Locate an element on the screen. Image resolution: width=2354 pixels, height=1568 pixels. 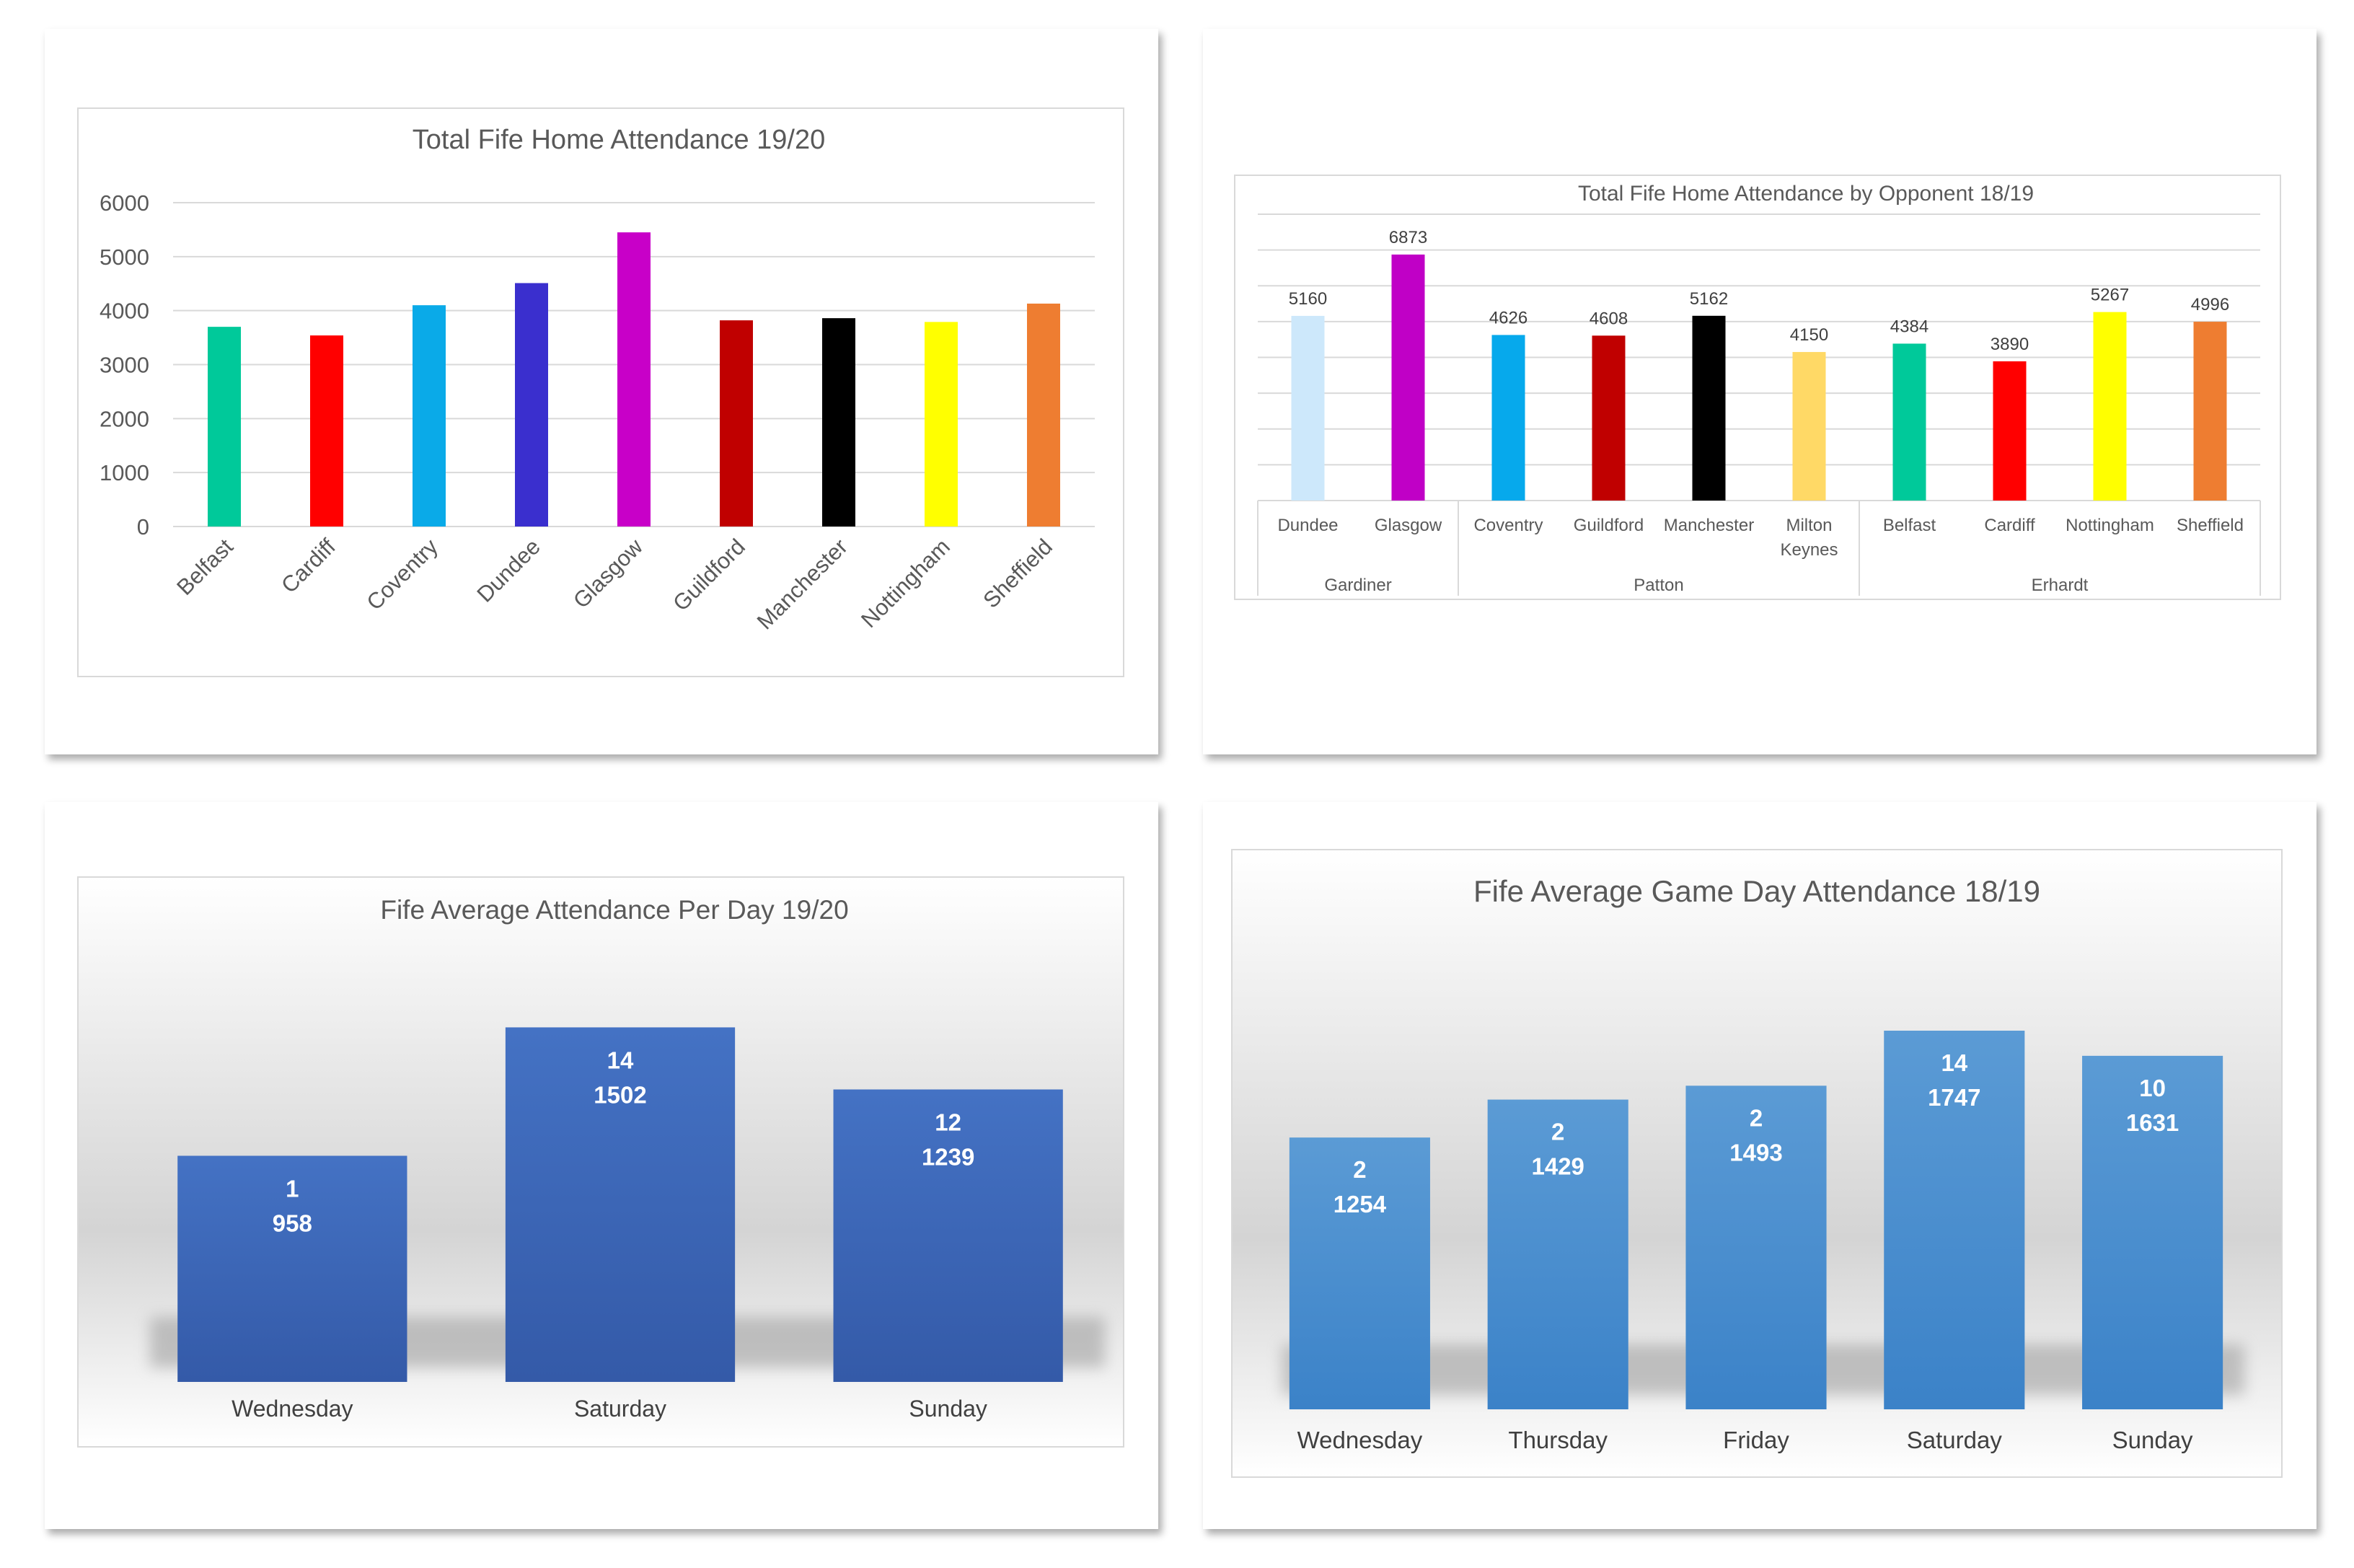
data-label-guildford: 4608 is located at coordinates (1609, 318).